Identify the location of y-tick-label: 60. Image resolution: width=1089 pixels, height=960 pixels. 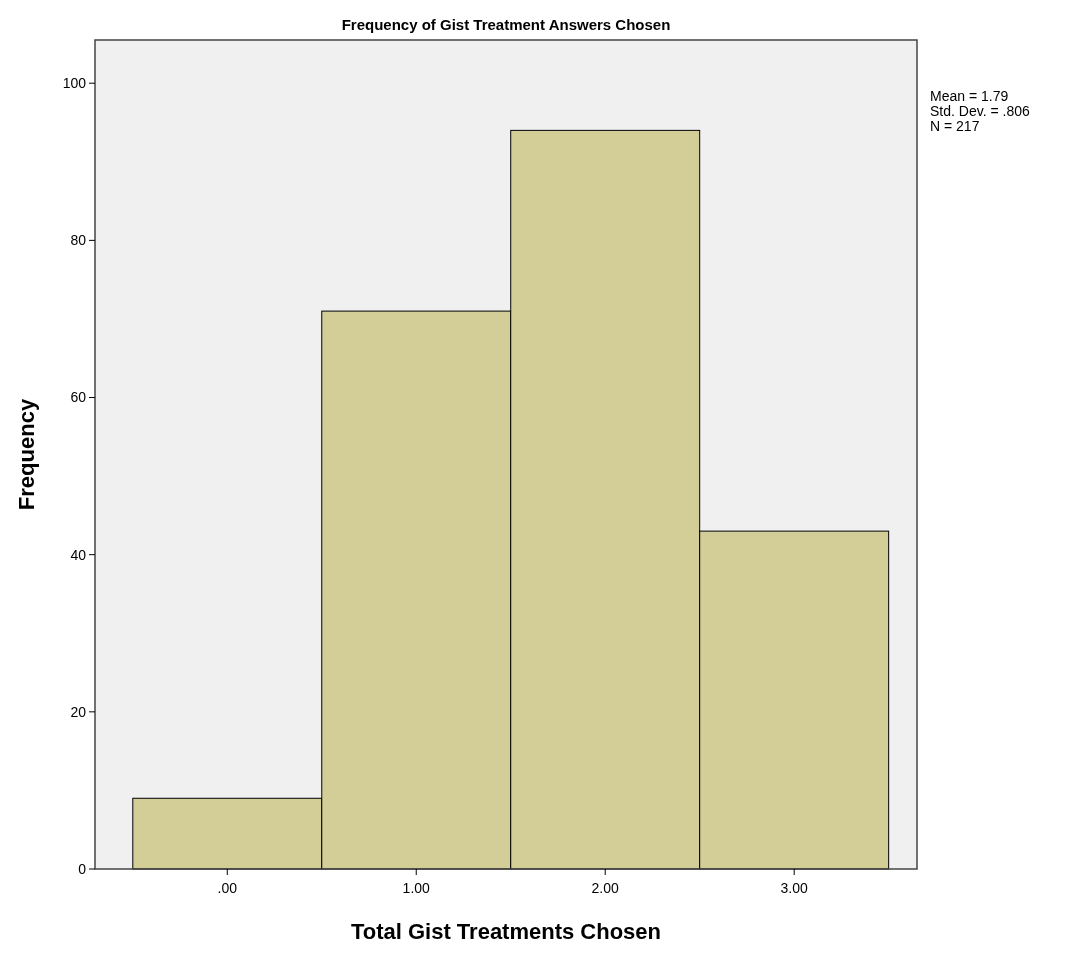
(78, 397).